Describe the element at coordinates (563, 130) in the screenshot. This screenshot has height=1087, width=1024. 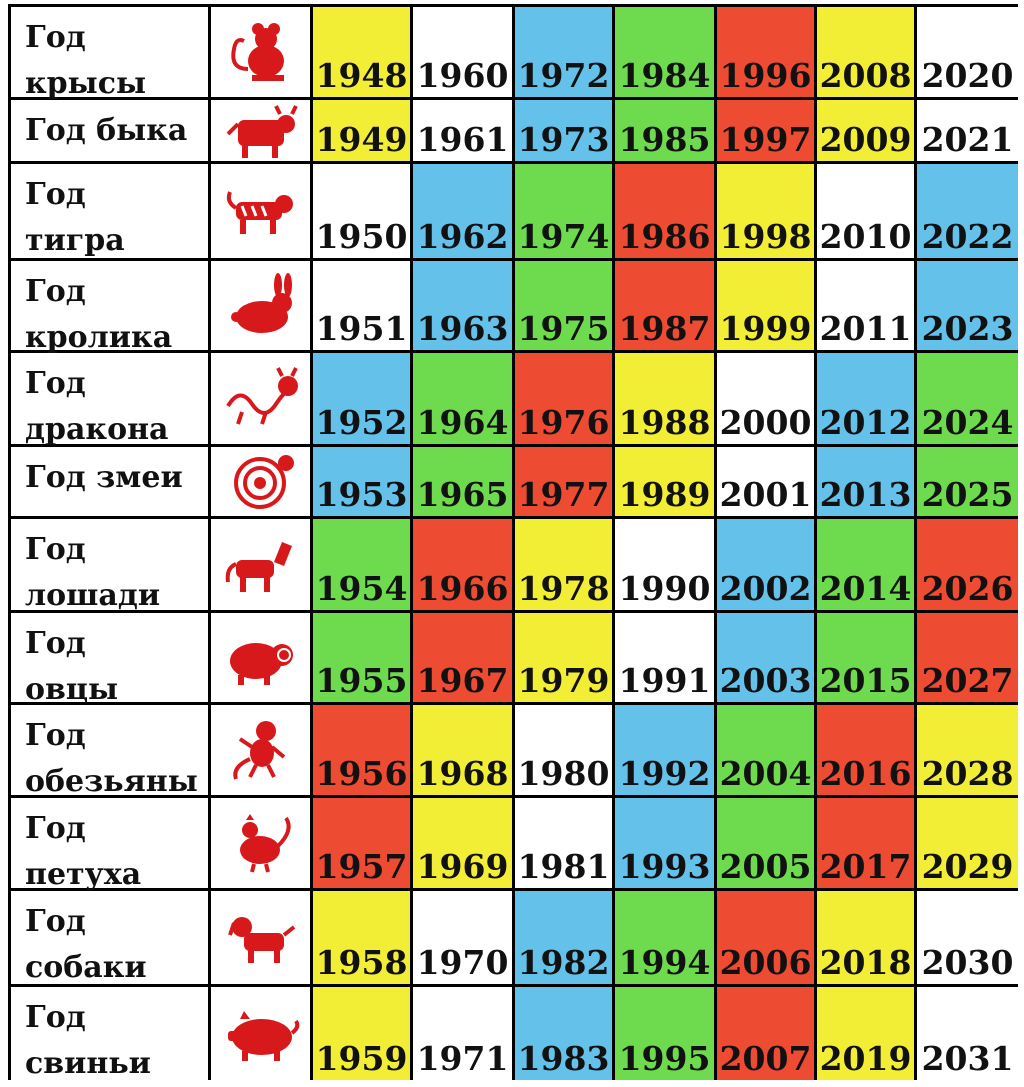
I see `year-cell: 1973` at that location.